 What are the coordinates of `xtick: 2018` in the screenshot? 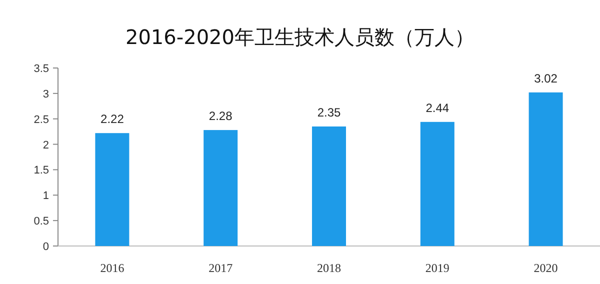 It's located at (329, 268).